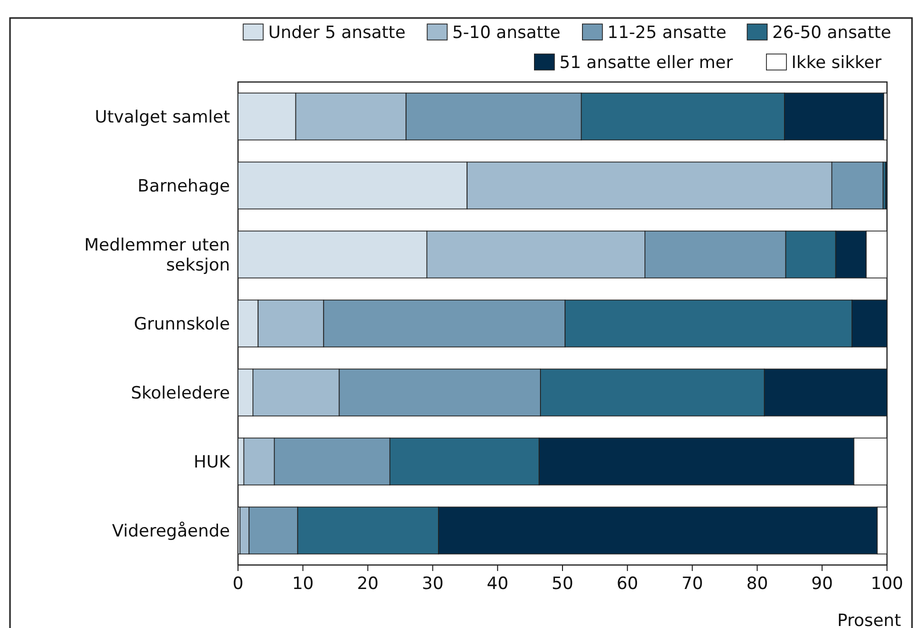 This screenshot has height=628, width=923. I want to click on x-tick-label: 50, so click(563, 584).